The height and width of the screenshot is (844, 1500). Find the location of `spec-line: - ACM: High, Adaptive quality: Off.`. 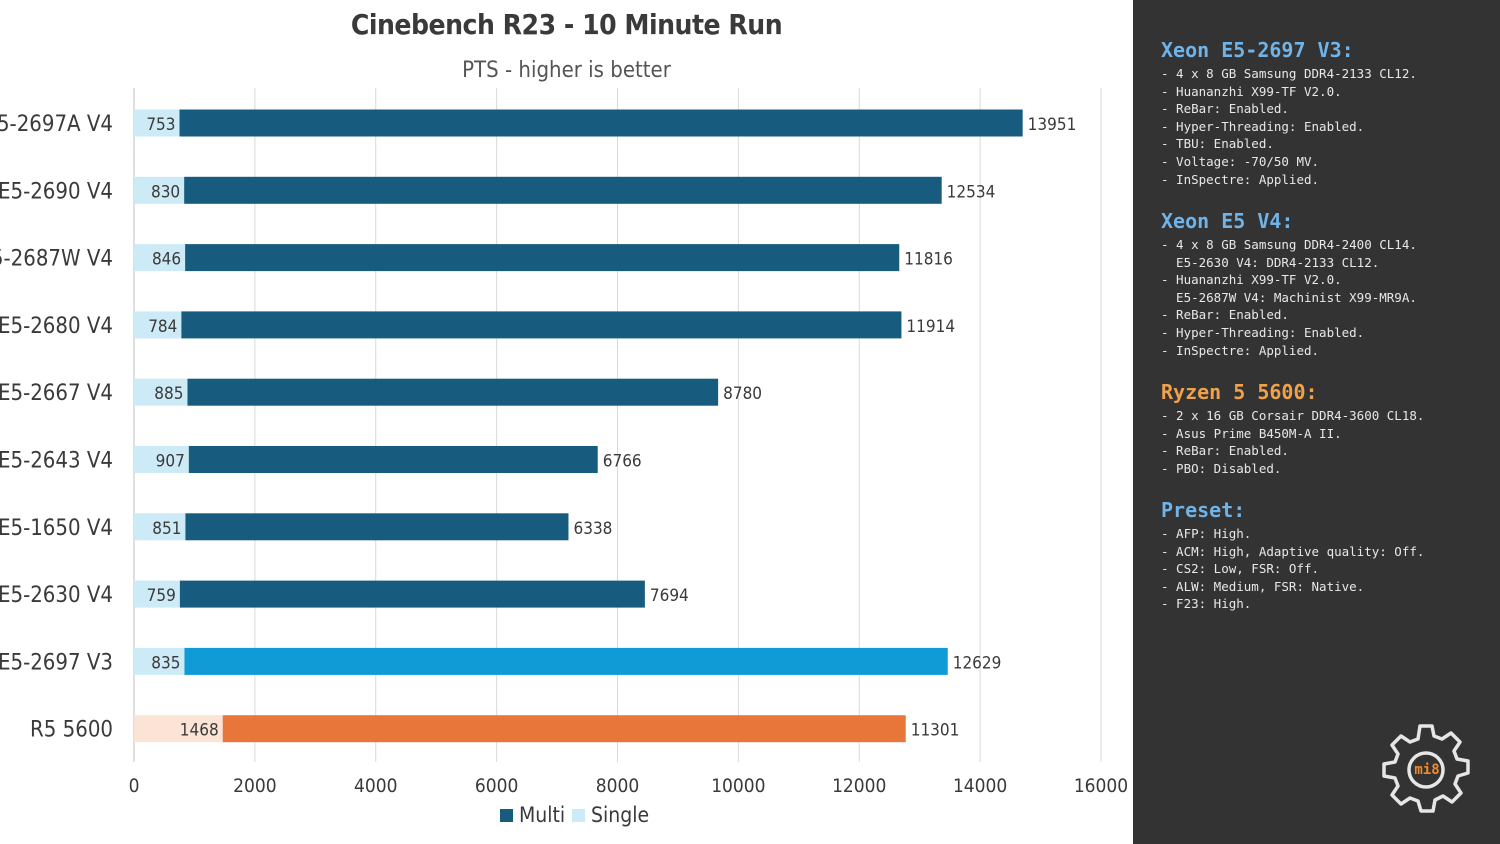

spec-line: - ACM: High, Adaptive quality: Off. is located at coordinates (1293, 551).